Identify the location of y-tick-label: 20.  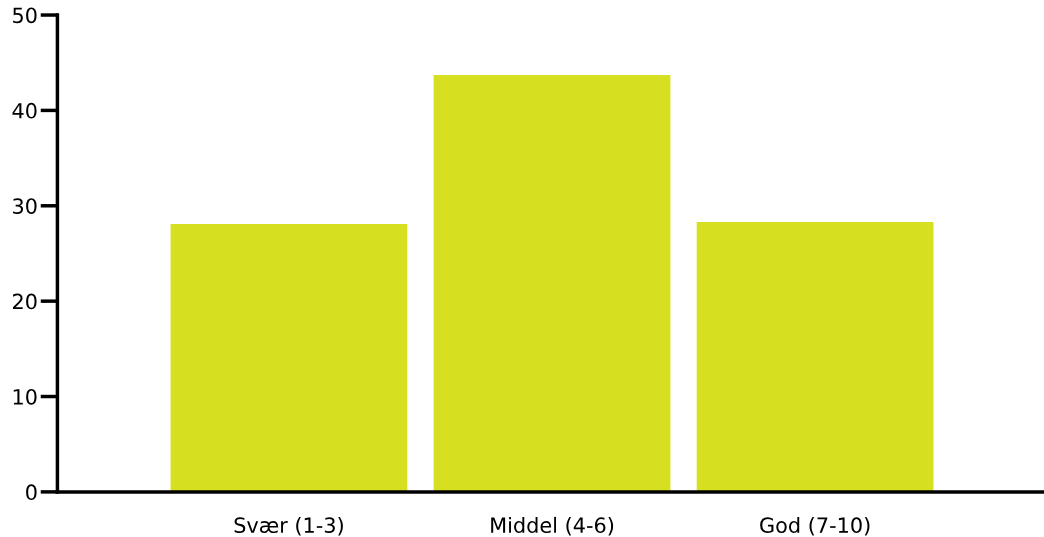
(24, 301).